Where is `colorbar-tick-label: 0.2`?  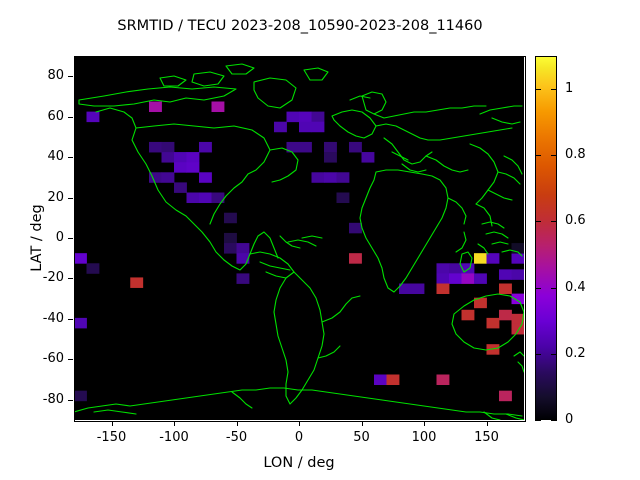 colorbar-tick-label: 0.2 is located at coordinates (575, 353).